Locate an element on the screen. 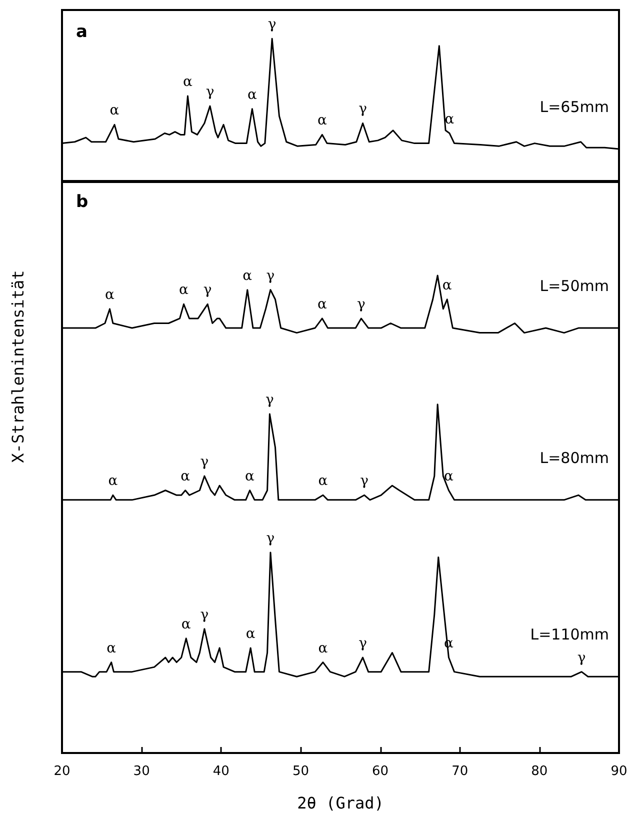 Image resolution: width=631 pixels, height=827 pixels. text: L=80mm is located at coordinates (574, 457).